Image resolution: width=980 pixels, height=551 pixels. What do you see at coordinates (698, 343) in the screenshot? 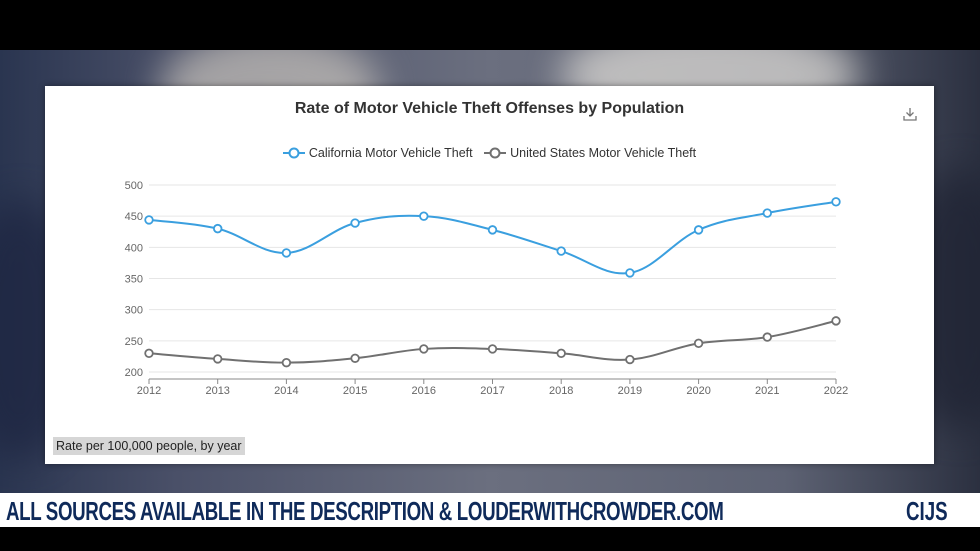
I see `data-point-united-states-2020` at bounding box center [698, 343].